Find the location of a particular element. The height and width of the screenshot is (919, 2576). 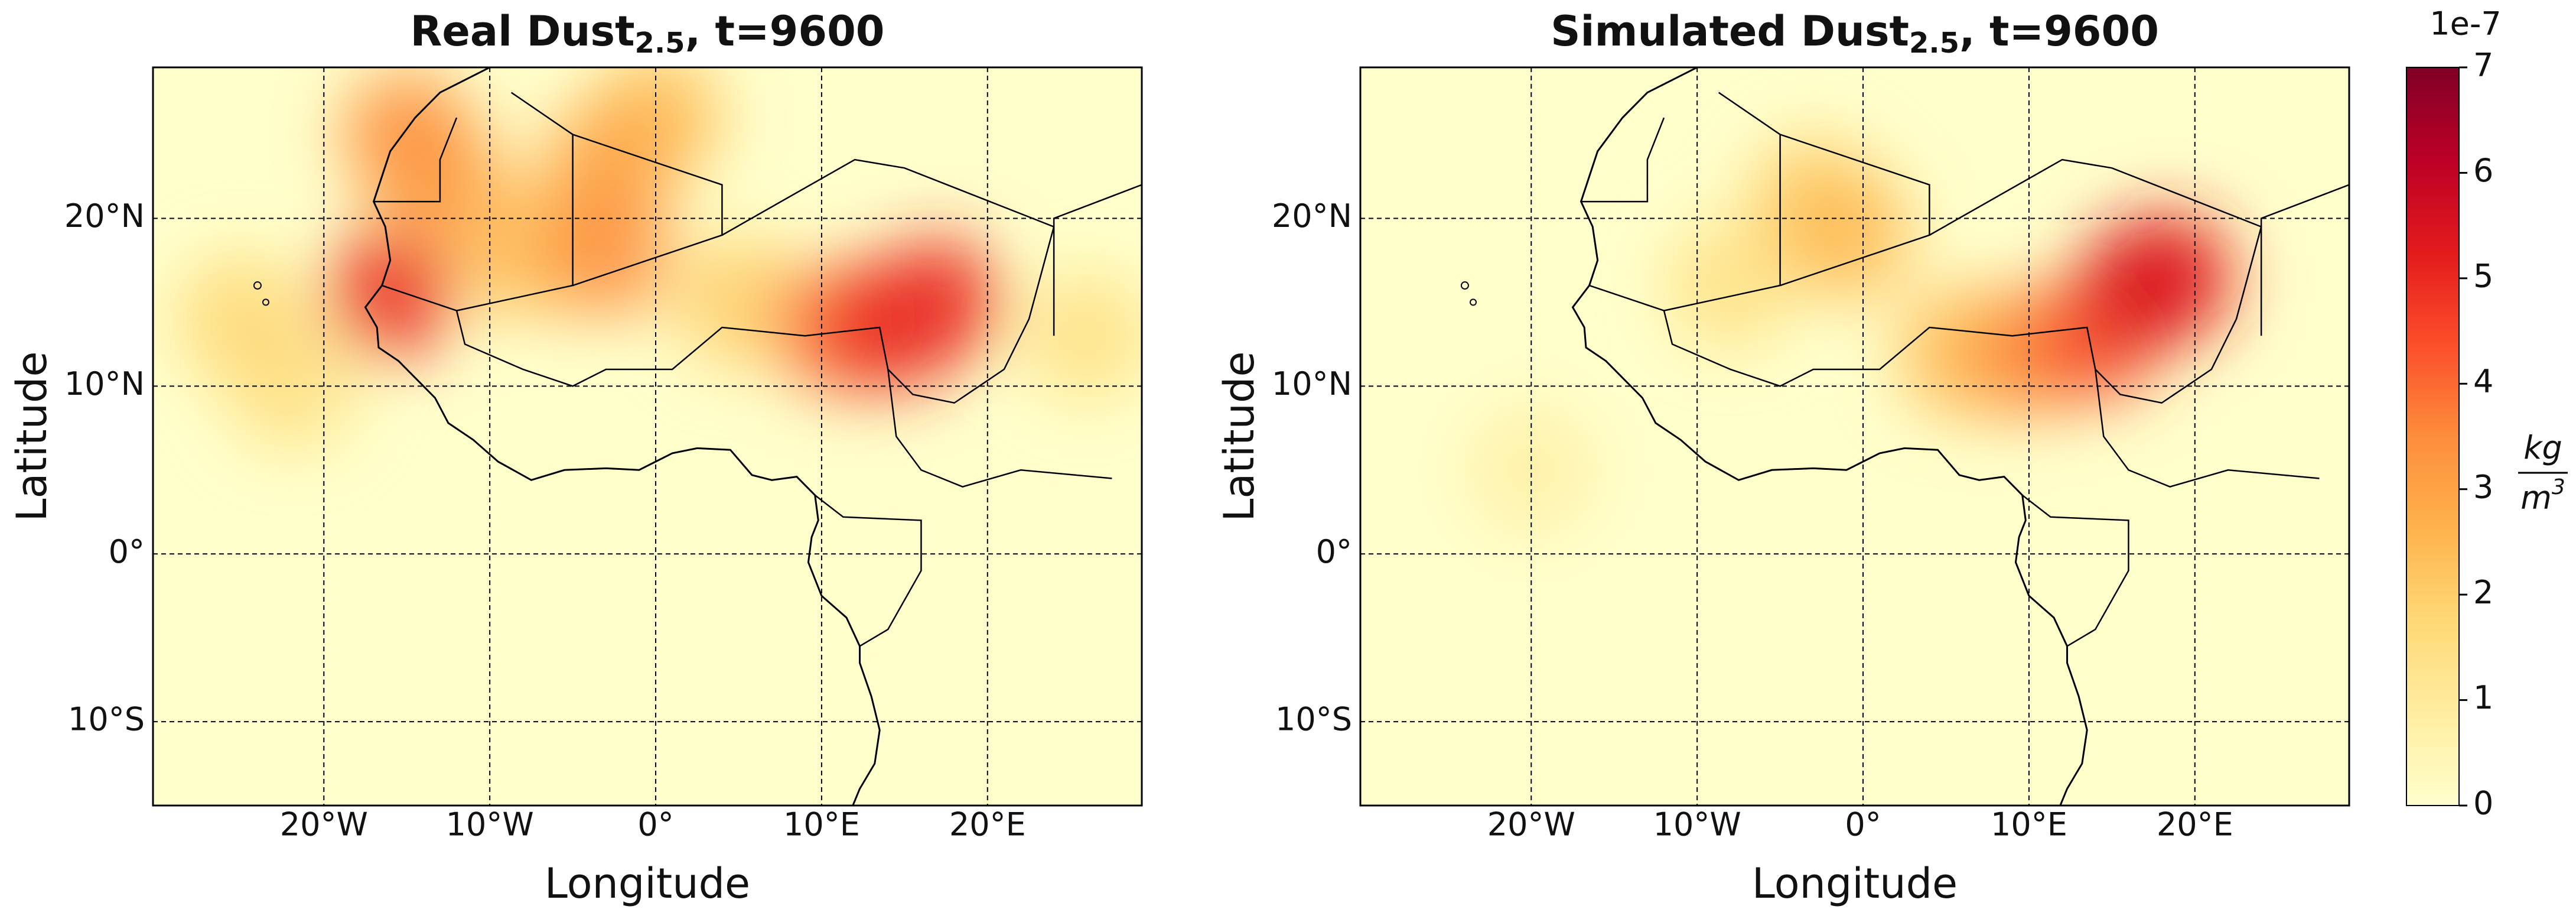

heat-layer is located at coordinates (1850, 336).